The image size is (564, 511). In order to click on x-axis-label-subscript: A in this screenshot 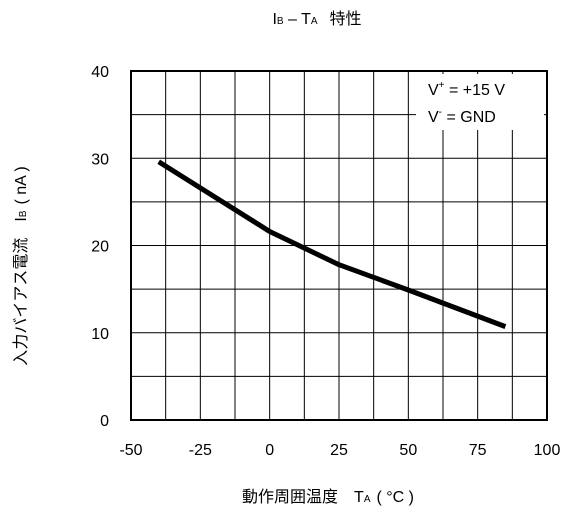, I will do `click(367, 499)`.